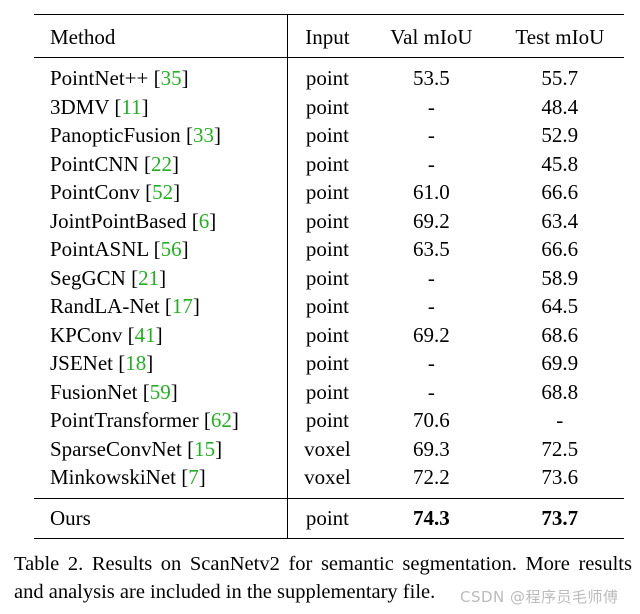  I want to click on method-cell: PointCNN [22], so click(114, 163).